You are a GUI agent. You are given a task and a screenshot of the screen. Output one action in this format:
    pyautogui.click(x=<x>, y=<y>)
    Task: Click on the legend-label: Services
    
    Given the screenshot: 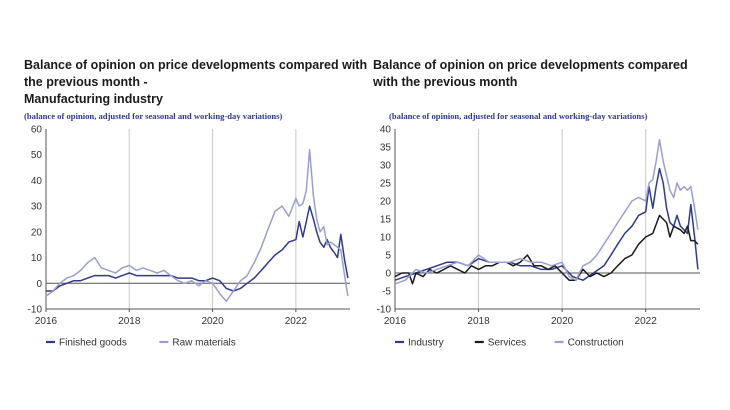 What is the action you would take?
    pyautogui.click(x=507, y=343)
    